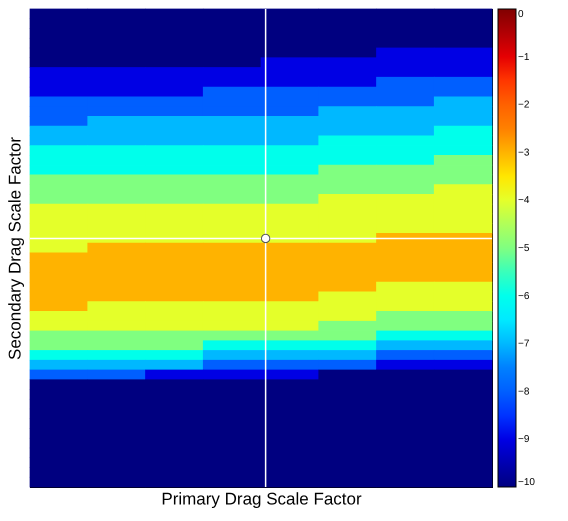  Describe the element at coordinates (524, 57) in the screenshot. I see `color-bar-label: −1` at that location.